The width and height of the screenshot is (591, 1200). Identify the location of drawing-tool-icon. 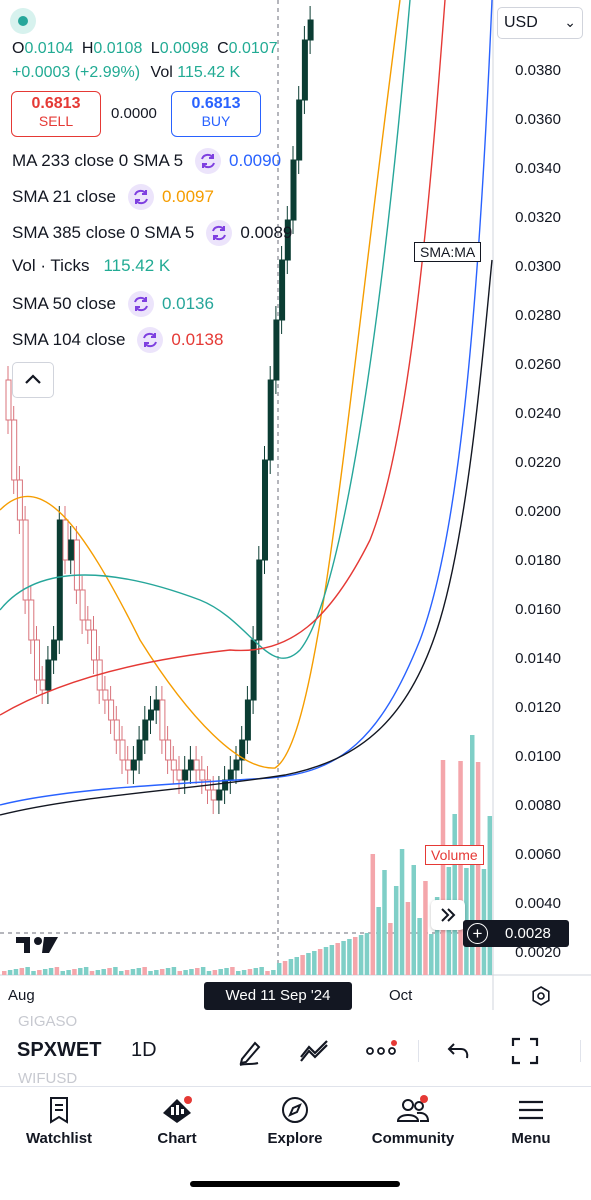
(250, 1053).